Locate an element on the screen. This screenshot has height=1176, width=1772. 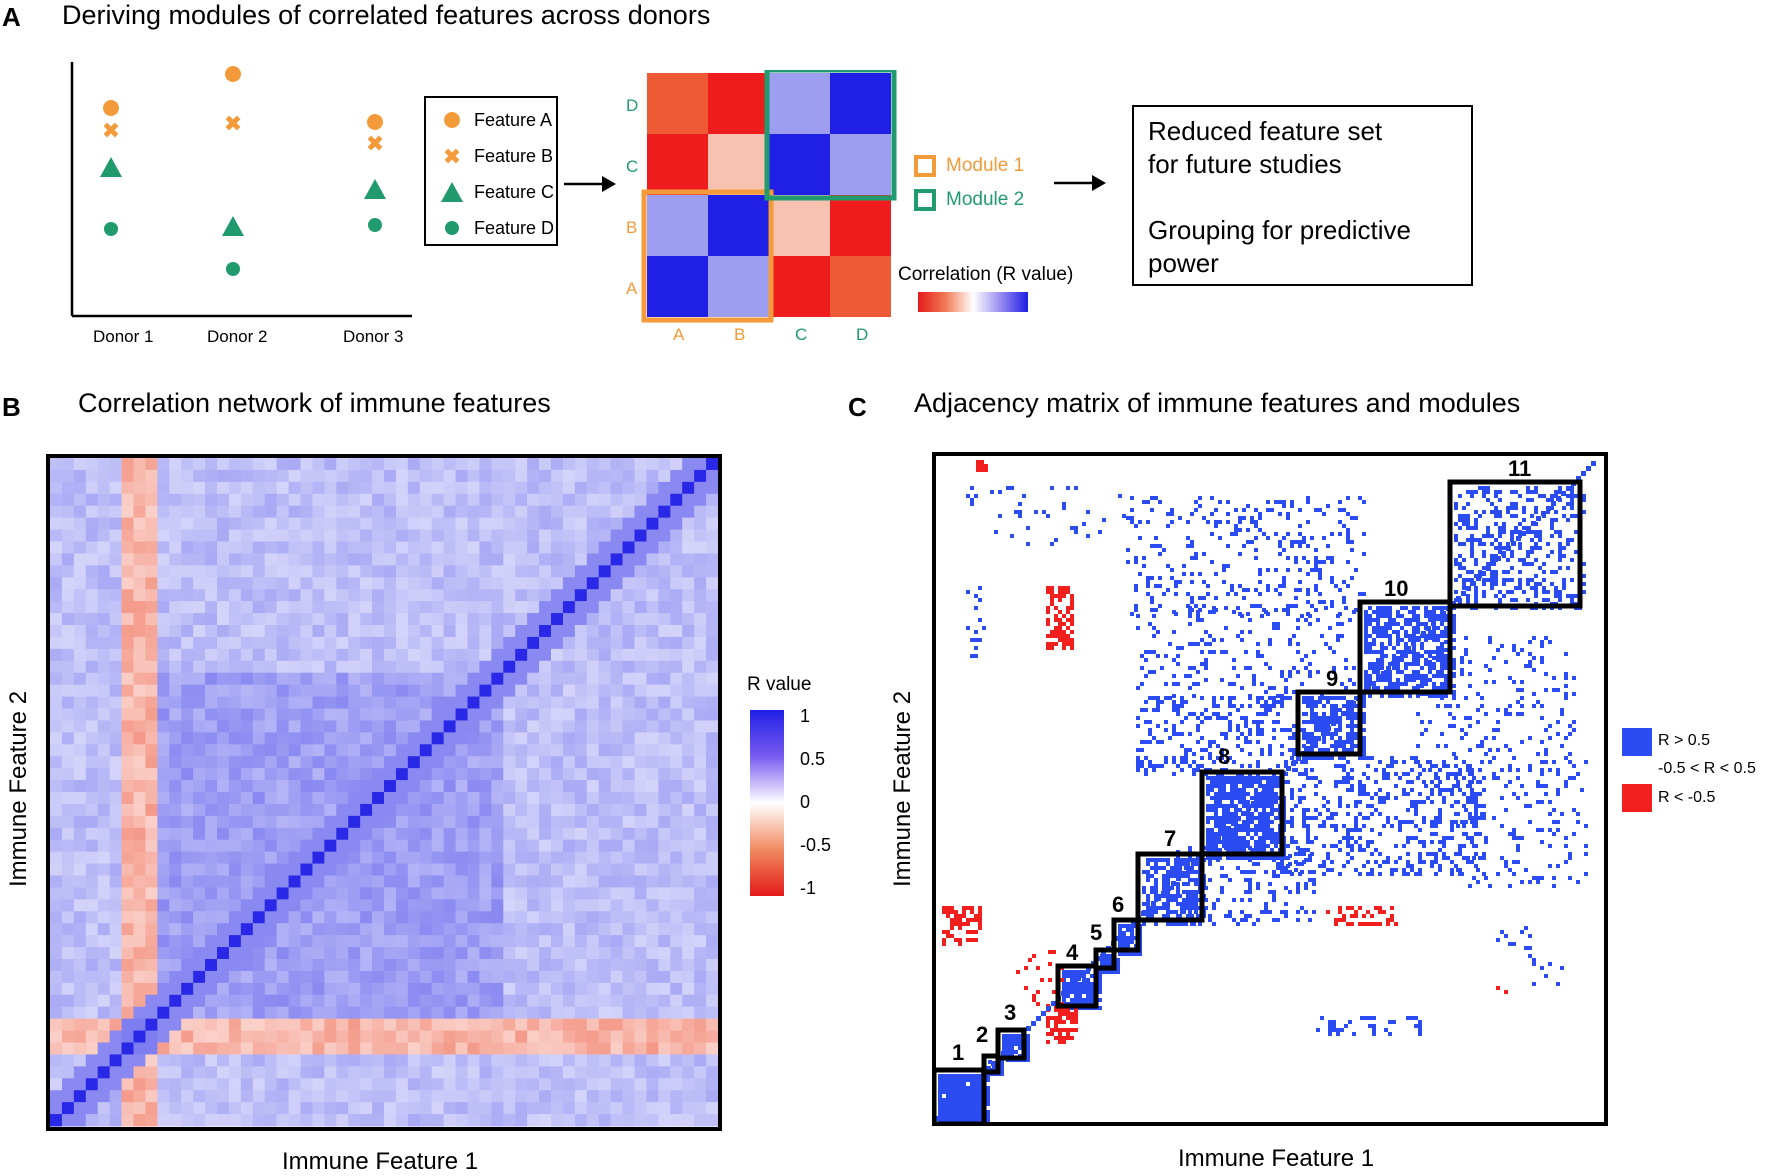
colorbar-a-title: Correlation (R value) is located at coordinates (985, 275).